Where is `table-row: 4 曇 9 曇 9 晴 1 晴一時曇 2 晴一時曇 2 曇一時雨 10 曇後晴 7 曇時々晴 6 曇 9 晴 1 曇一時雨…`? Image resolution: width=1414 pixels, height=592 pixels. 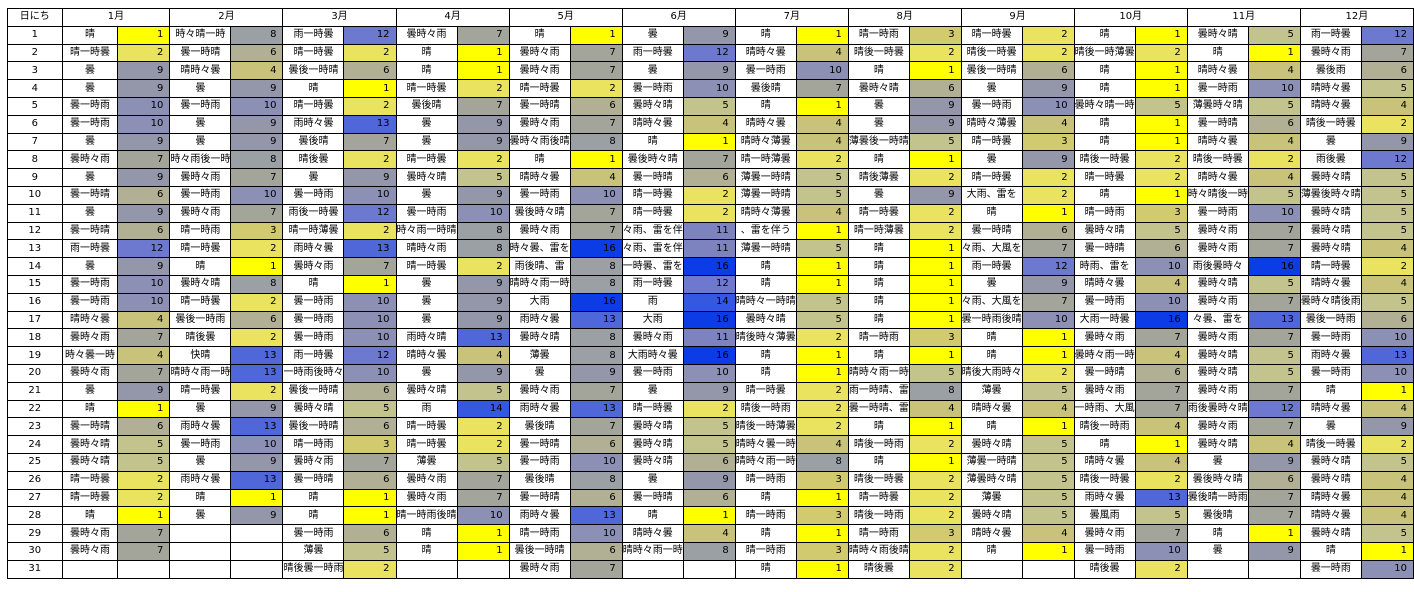 table-row: 4 曇 9 曇 9 晴 1 晴一時曇 2 晴一時曇 2 曇一時雨 10 曇後晴 7 曇時々晴 6 曇 9 晴 1 曇一時雨… is located at coordinates (710, 88).